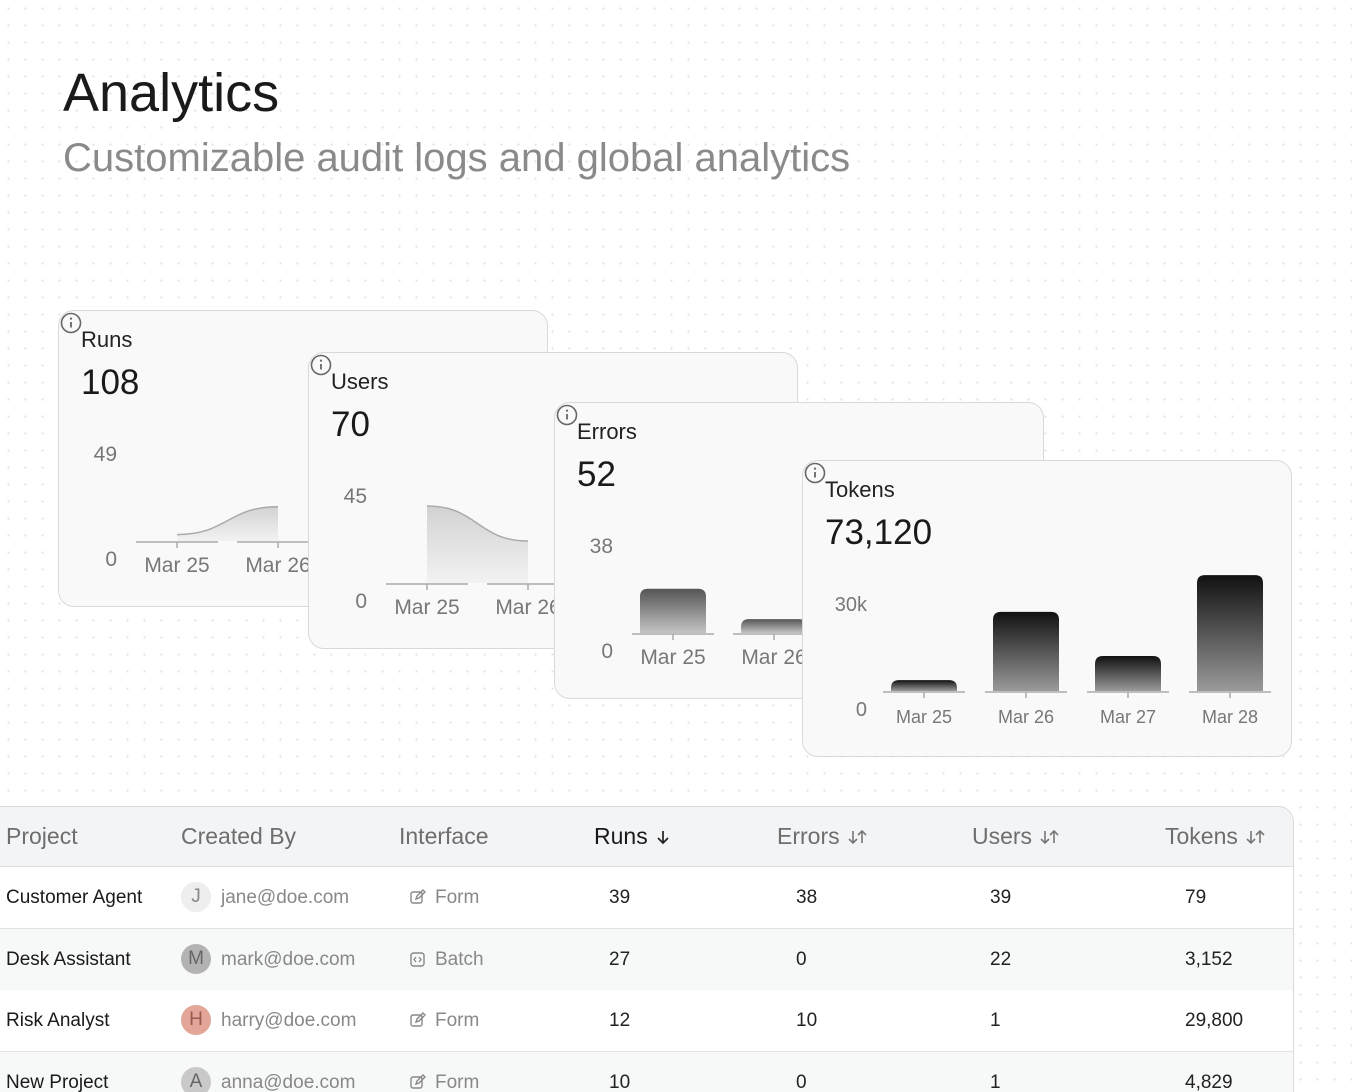  What do you see at coordinates (196, 897) in the screenshot?
I see `avatar: J` at bounding box center [196, 897].